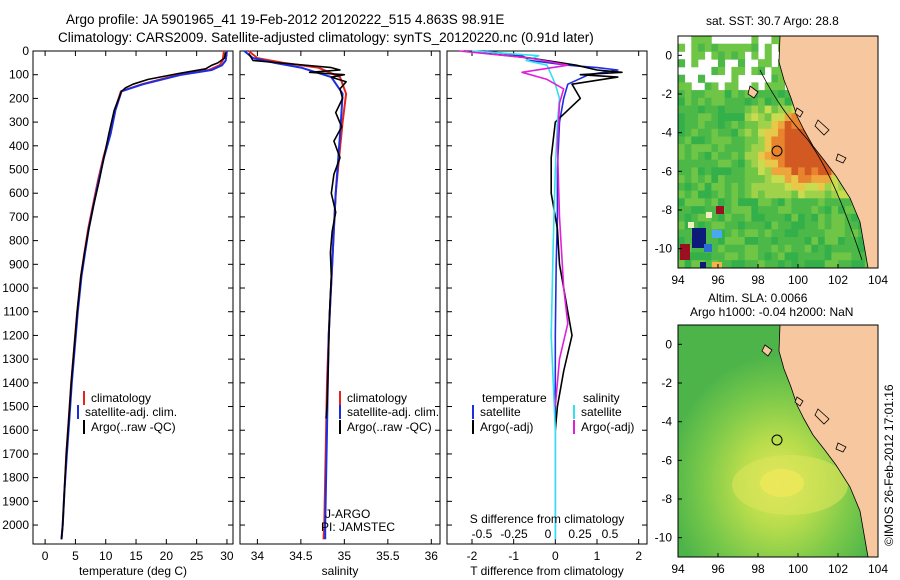 This screenshot has width=900, height=580. Describe the element at coordinates (19, 75) in the screenshot. I see `y-tick-label: 100` at that location.